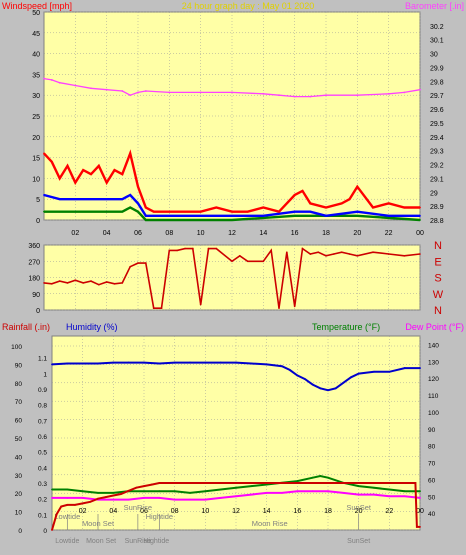 This screenshot has width=466, height=555. What do you see at coordinates (138, 541) in the screenshot?
I see `bottom-annotation-label: SunRise` at bounding box center [138, 541].